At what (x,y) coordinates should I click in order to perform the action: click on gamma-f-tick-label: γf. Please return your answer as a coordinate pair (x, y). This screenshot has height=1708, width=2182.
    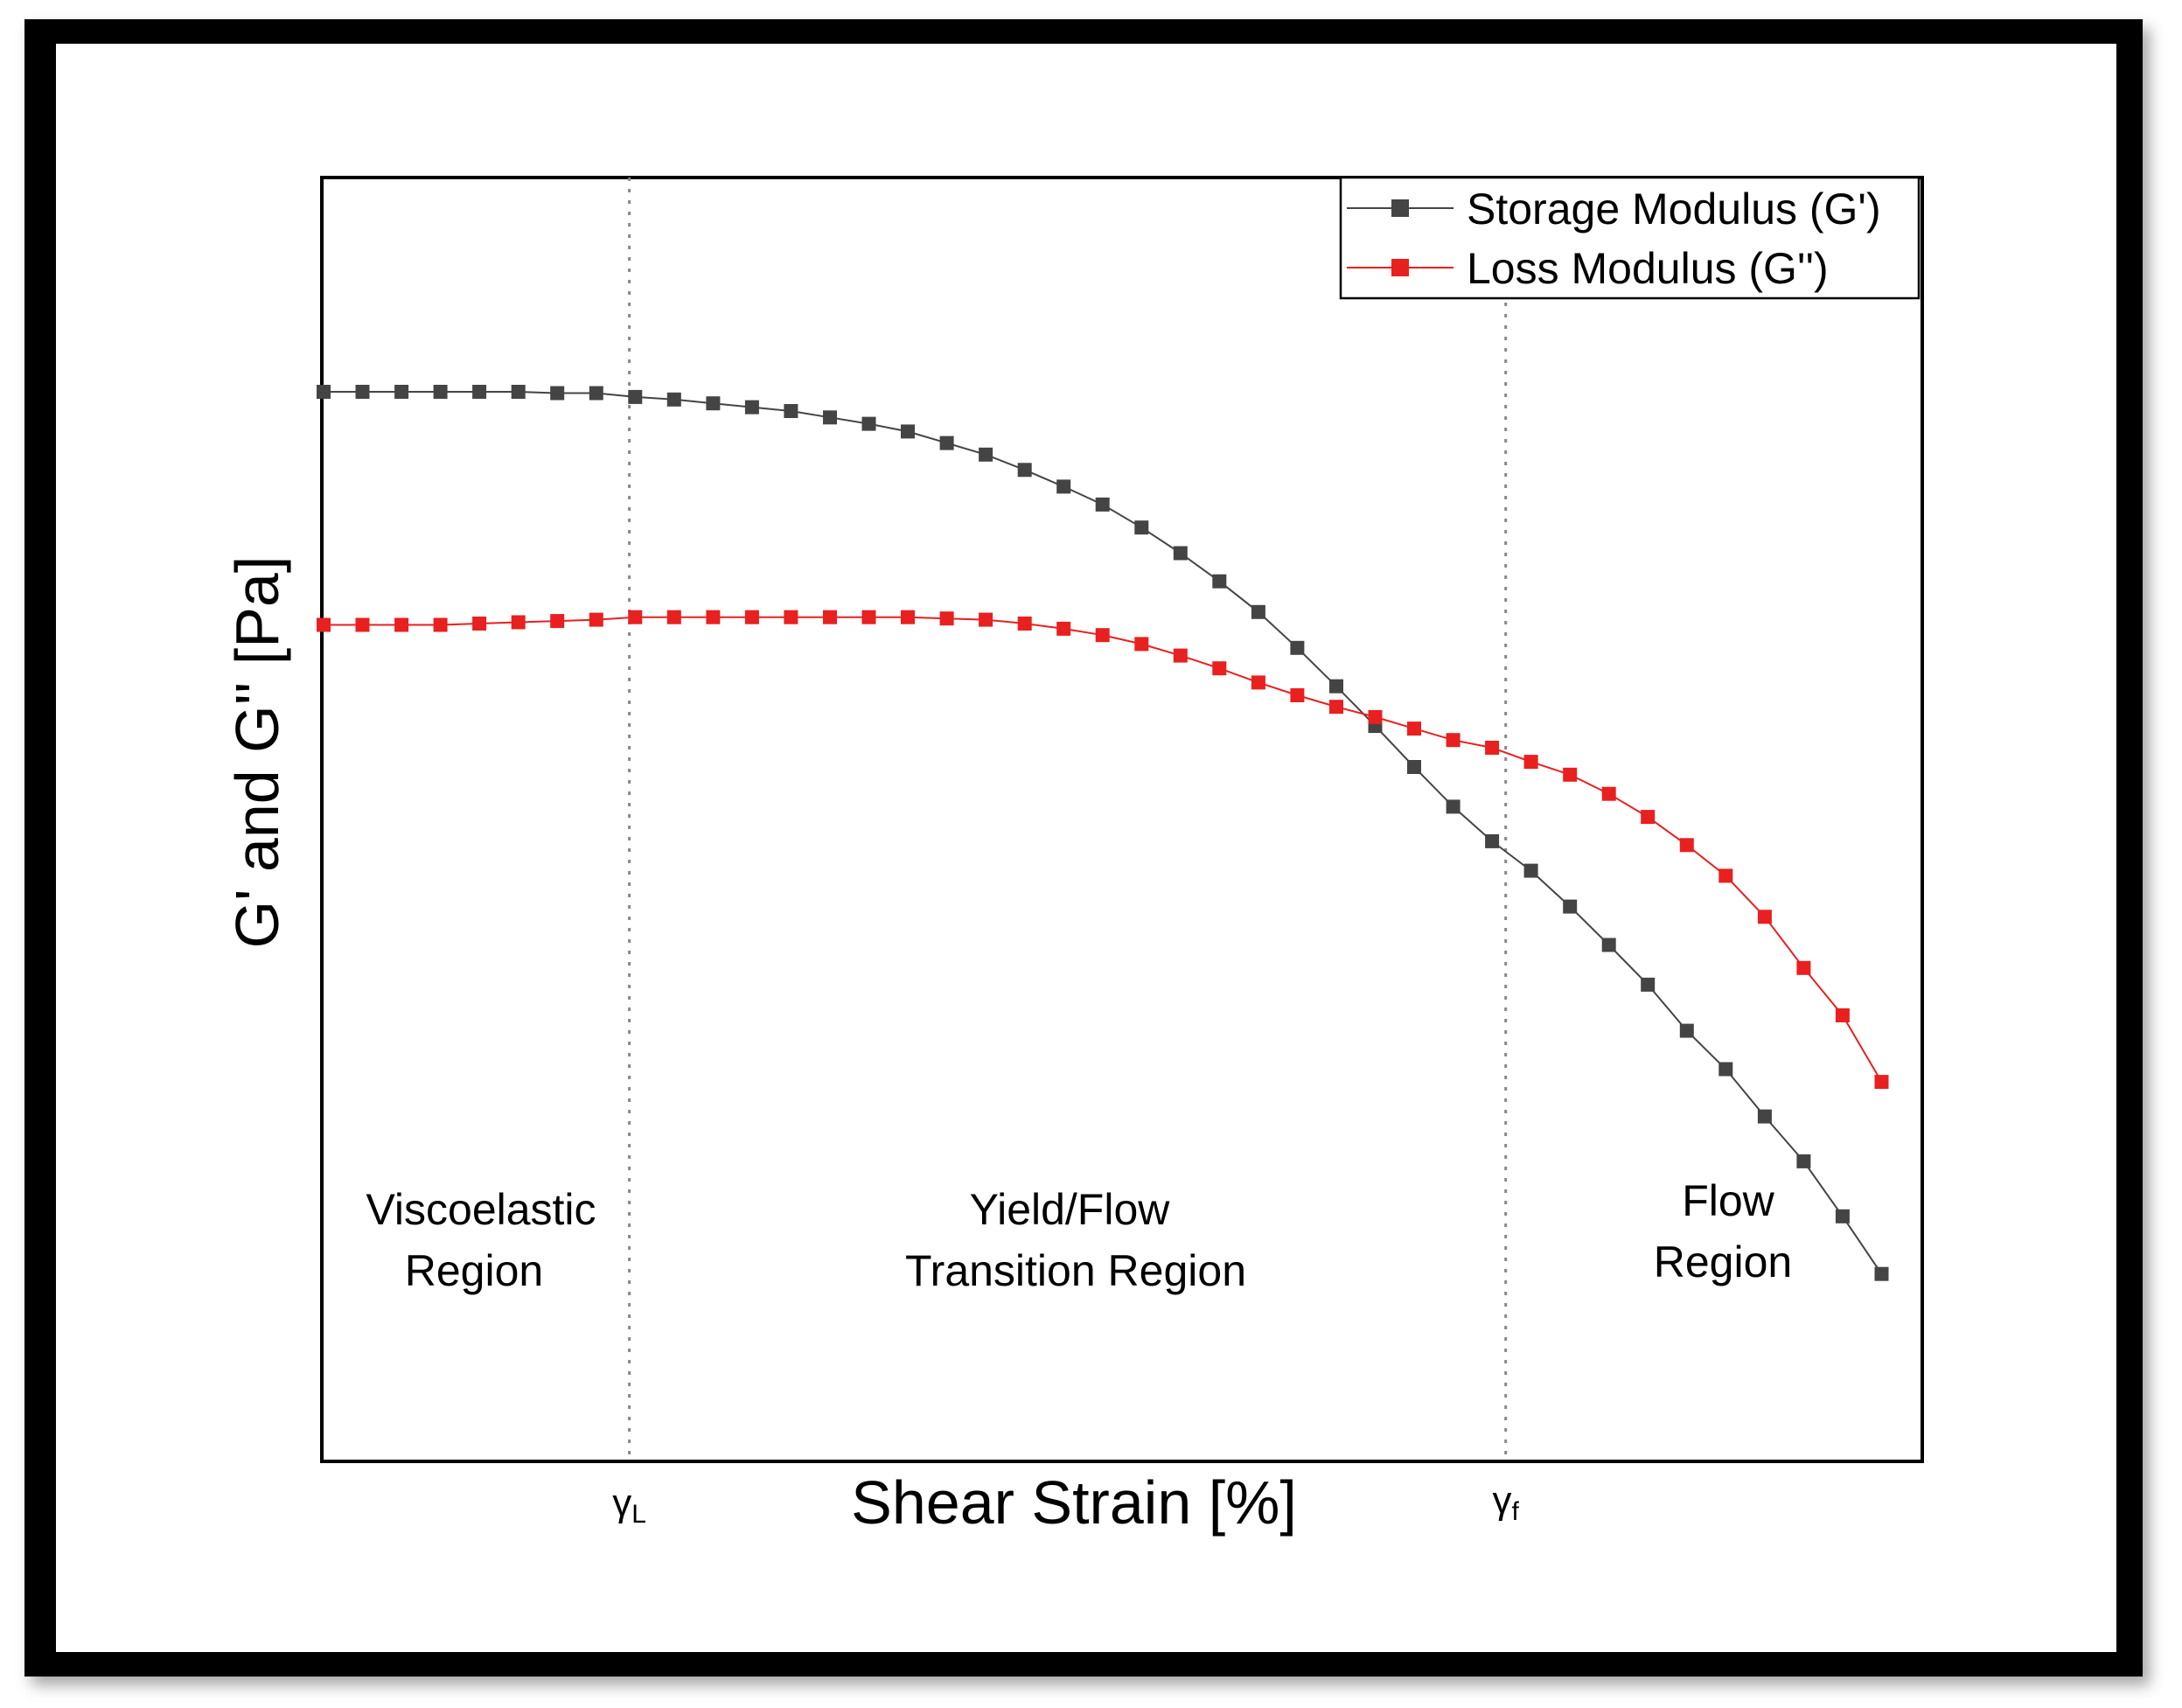
    Looking at the image, I should click on (1506, 1503).